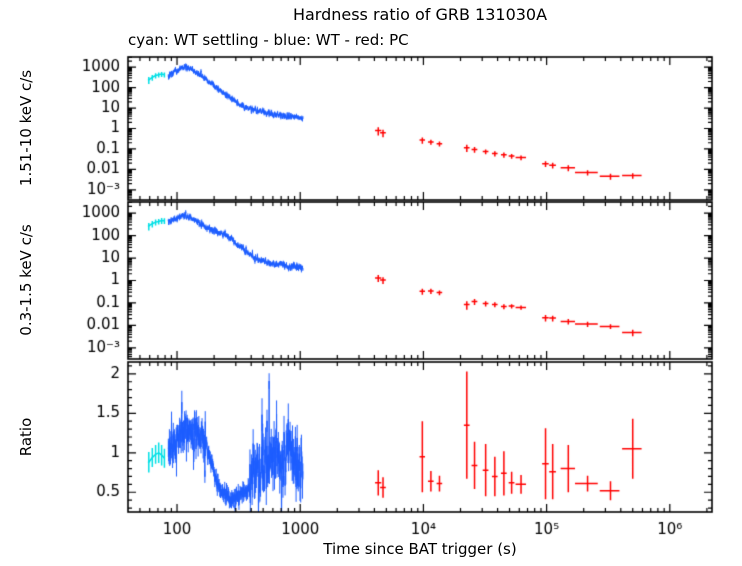  What do you see at coordinates (420, 14) in the screenshot?
I see `chart-title: Hardness ratio of GRB 131030A` at bounding box center [420, 14].